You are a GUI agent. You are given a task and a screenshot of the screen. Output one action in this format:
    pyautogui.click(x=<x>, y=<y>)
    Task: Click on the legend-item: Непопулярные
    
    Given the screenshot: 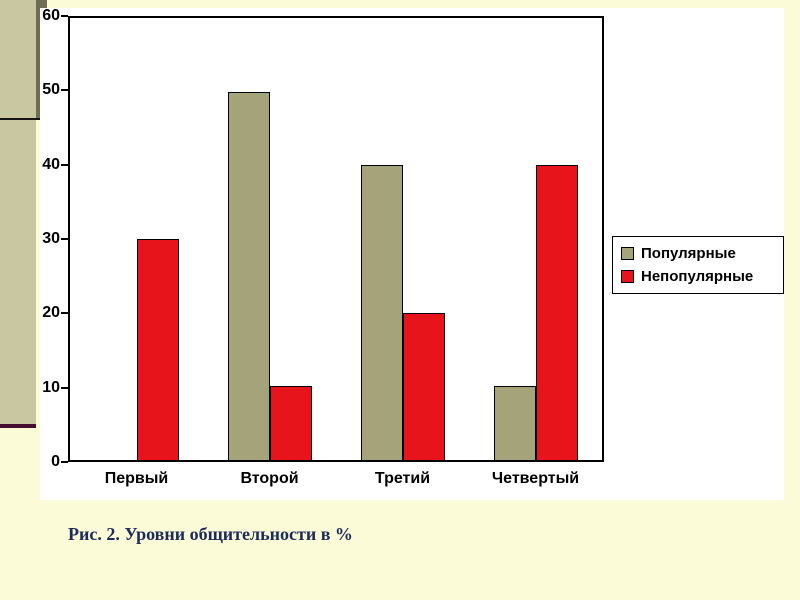 What is the action you would take?
    pyautogui.click(x=698, y=276)
    